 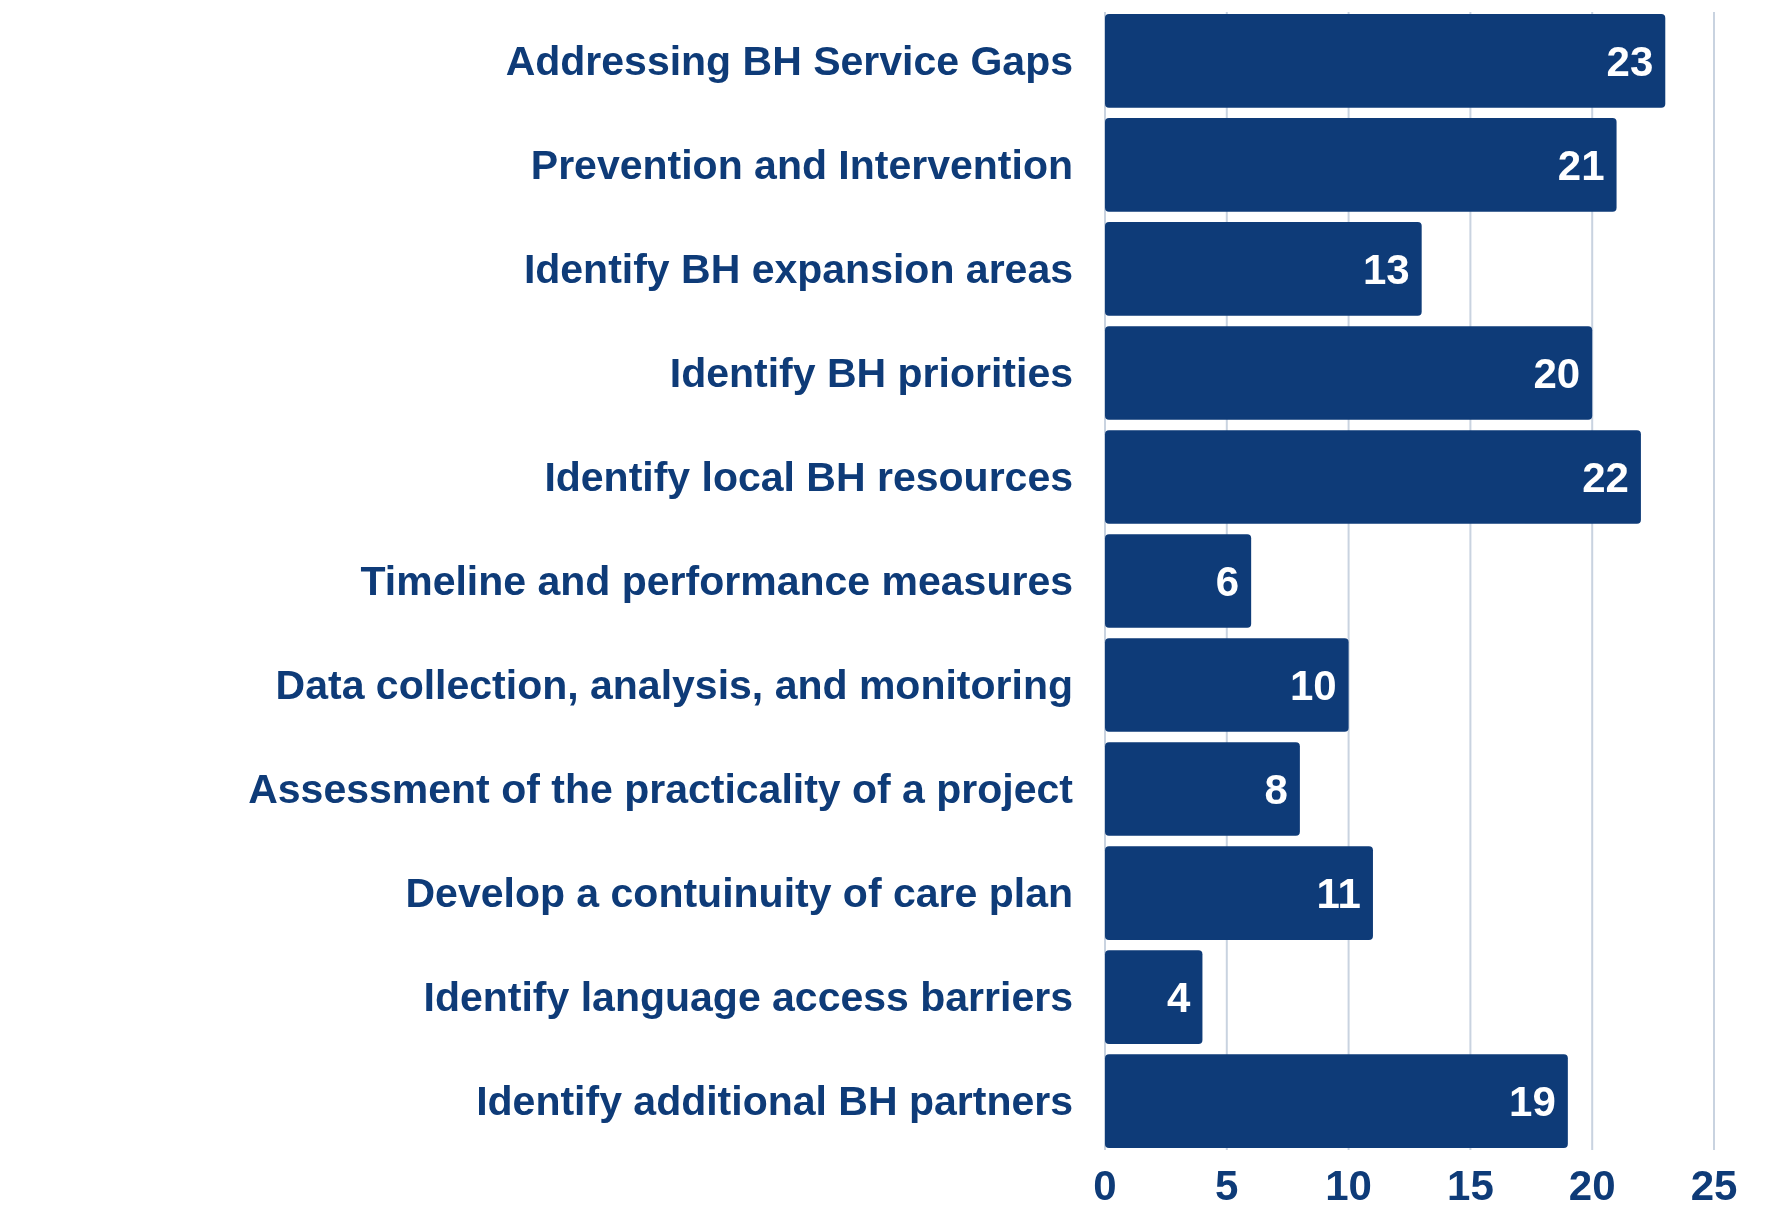 I want to click on data-label: 4, so click(x=1179, y=997).